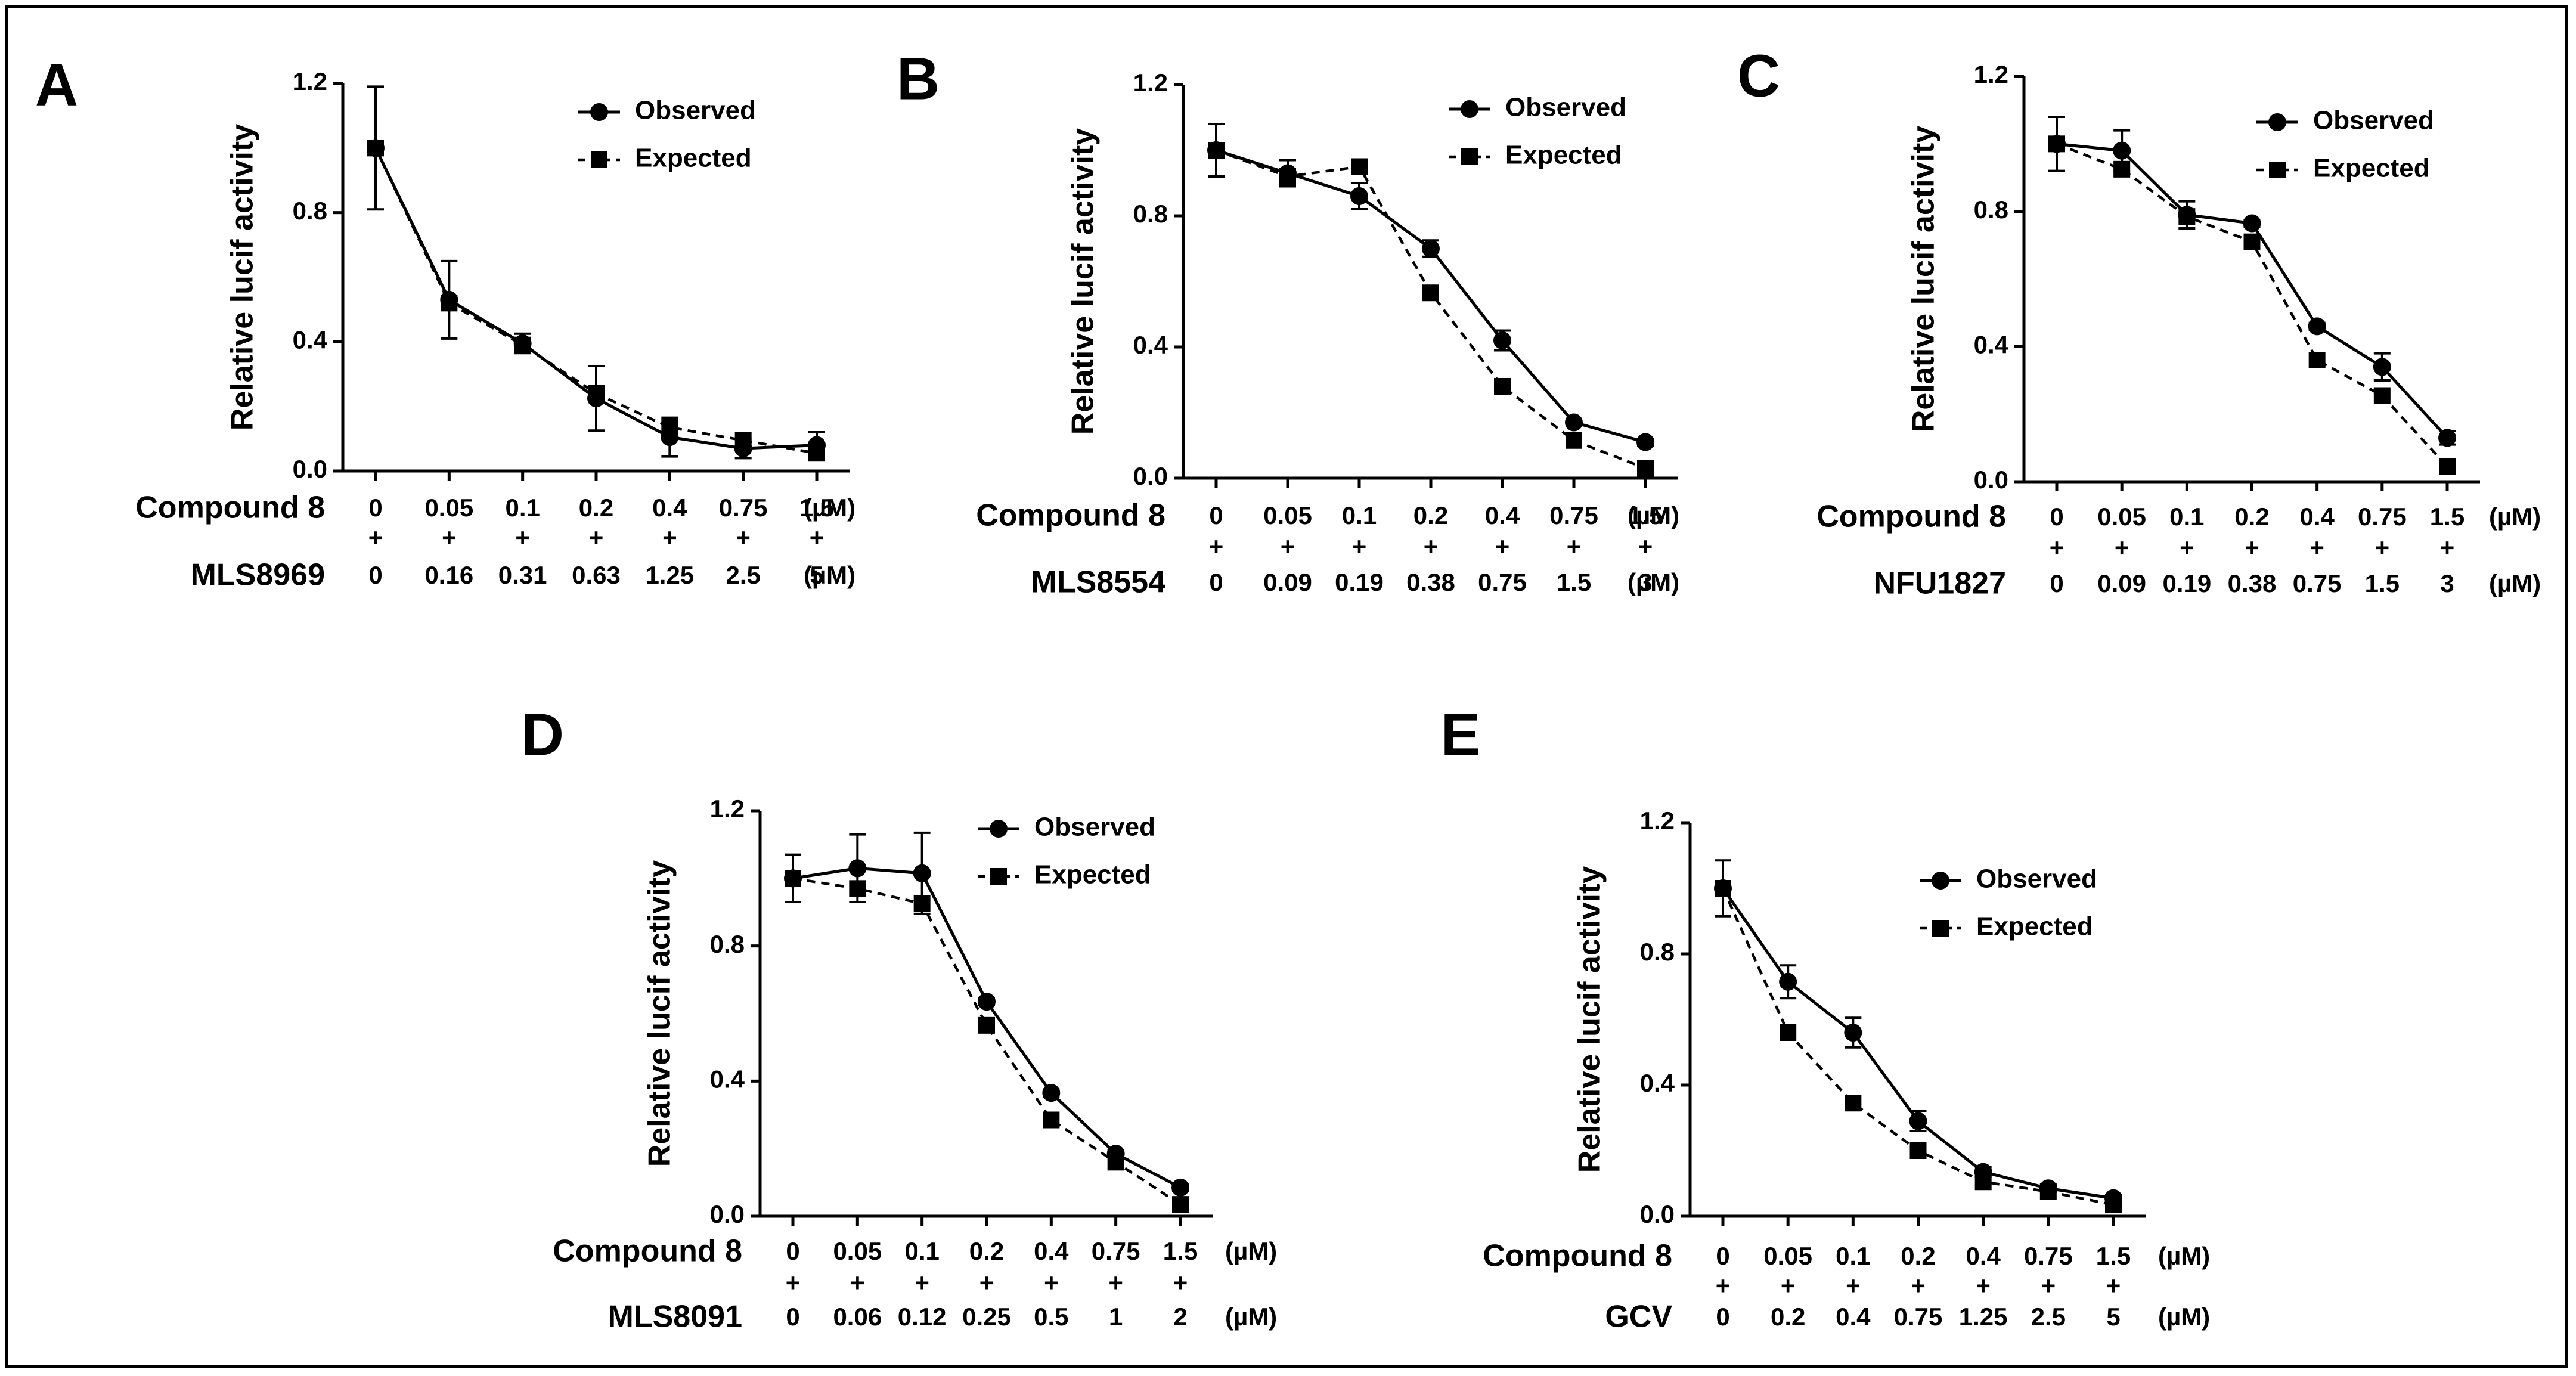  Describe the element at coordinates (599, 159) in the screenshot. I see `legend-expected-marker` at that location.